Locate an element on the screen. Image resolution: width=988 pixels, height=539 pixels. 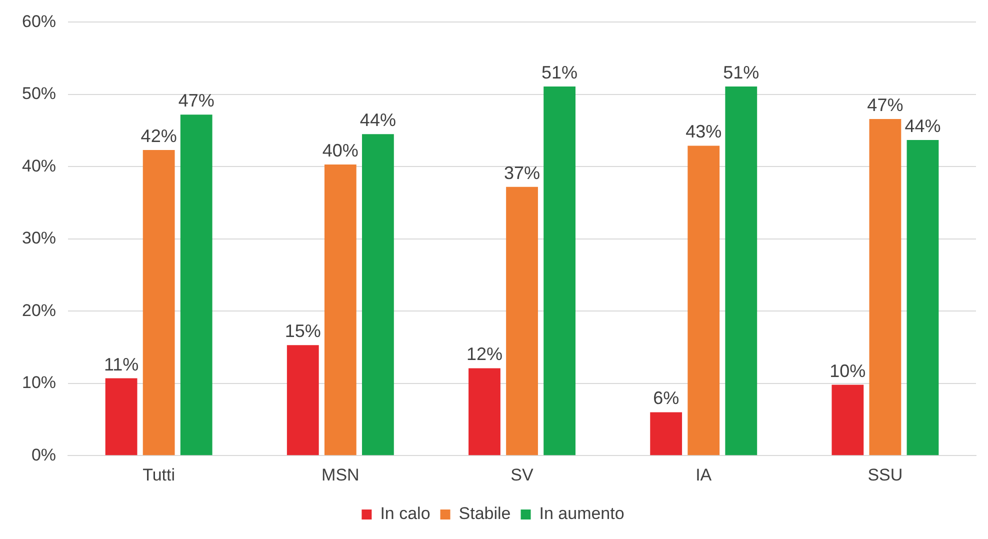
y-tick-label: 40% is located at coordinates (39, 166).